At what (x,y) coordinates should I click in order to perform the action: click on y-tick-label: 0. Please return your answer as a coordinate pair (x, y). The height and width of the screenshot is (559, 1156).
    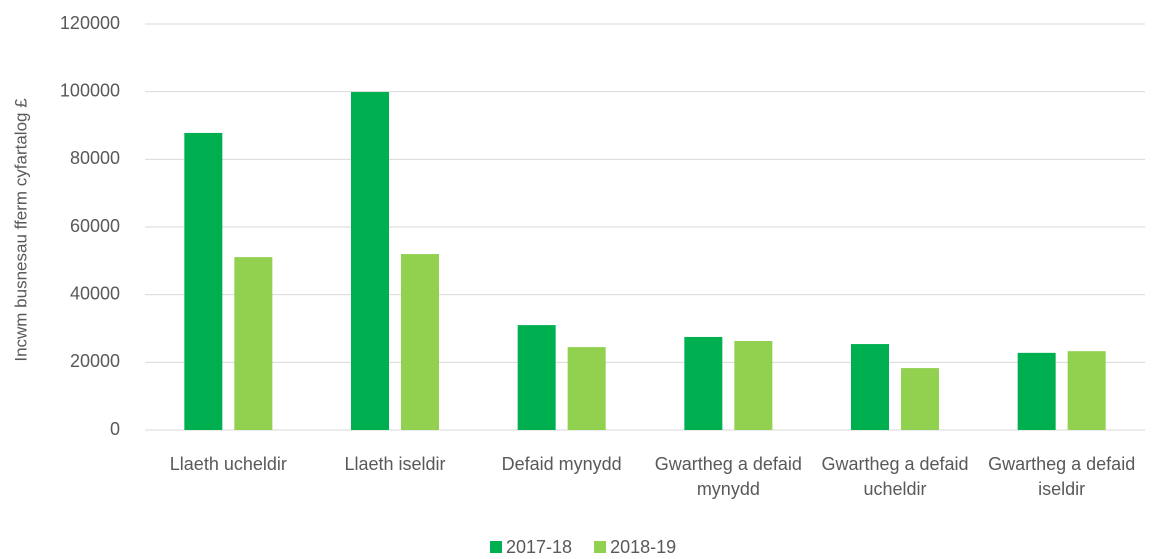
    Looking at the image, I should click on (115, 429).